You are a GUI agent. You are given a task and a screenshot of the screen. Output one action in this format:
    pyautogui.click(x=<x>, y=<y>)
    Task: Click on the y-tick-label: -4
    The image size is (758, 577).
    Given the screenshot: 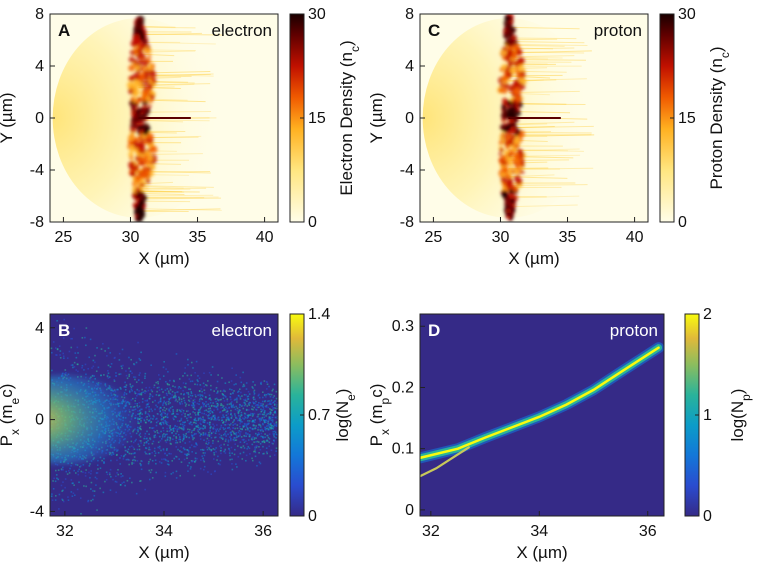 What is the action you would take?
    pyautogui.click(x=407, y=170)
    